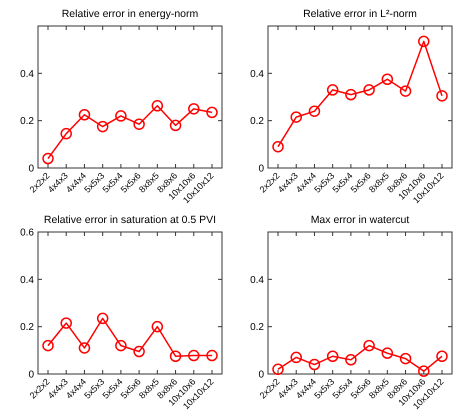 The height and width of the screenshot is (418, 467). I want to click on chart-title: Relative error in energy-norm, so click(130, 14).